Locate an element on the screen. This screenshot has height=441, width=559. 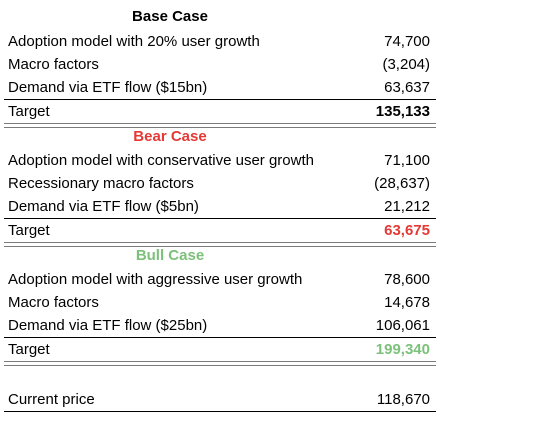
bull-target-row: Target 199,340 is located at coordinates (220, 349).